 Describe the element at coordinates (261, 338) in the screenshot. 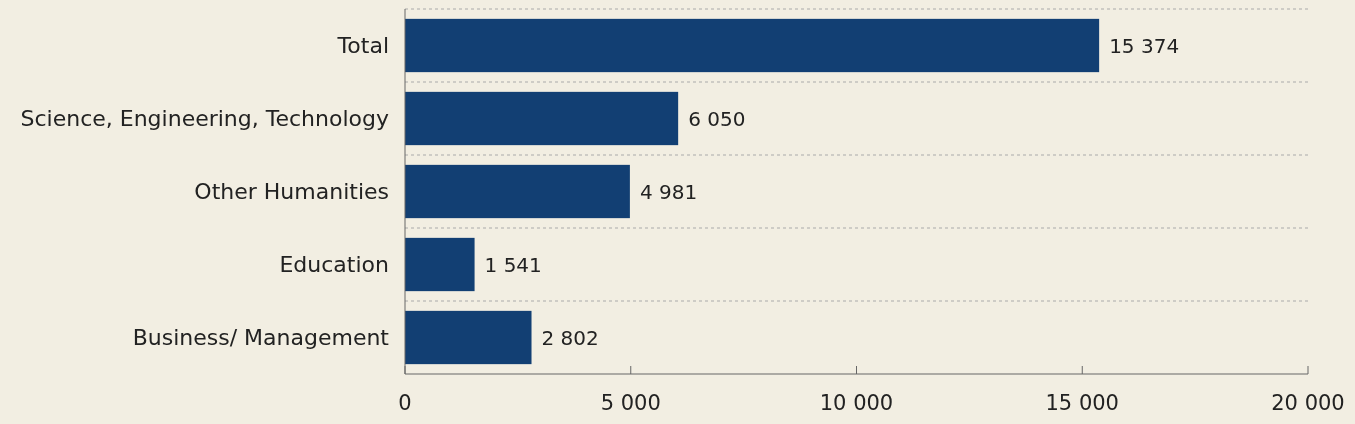

I see `y-tick-label: Business/ Management` at that location.